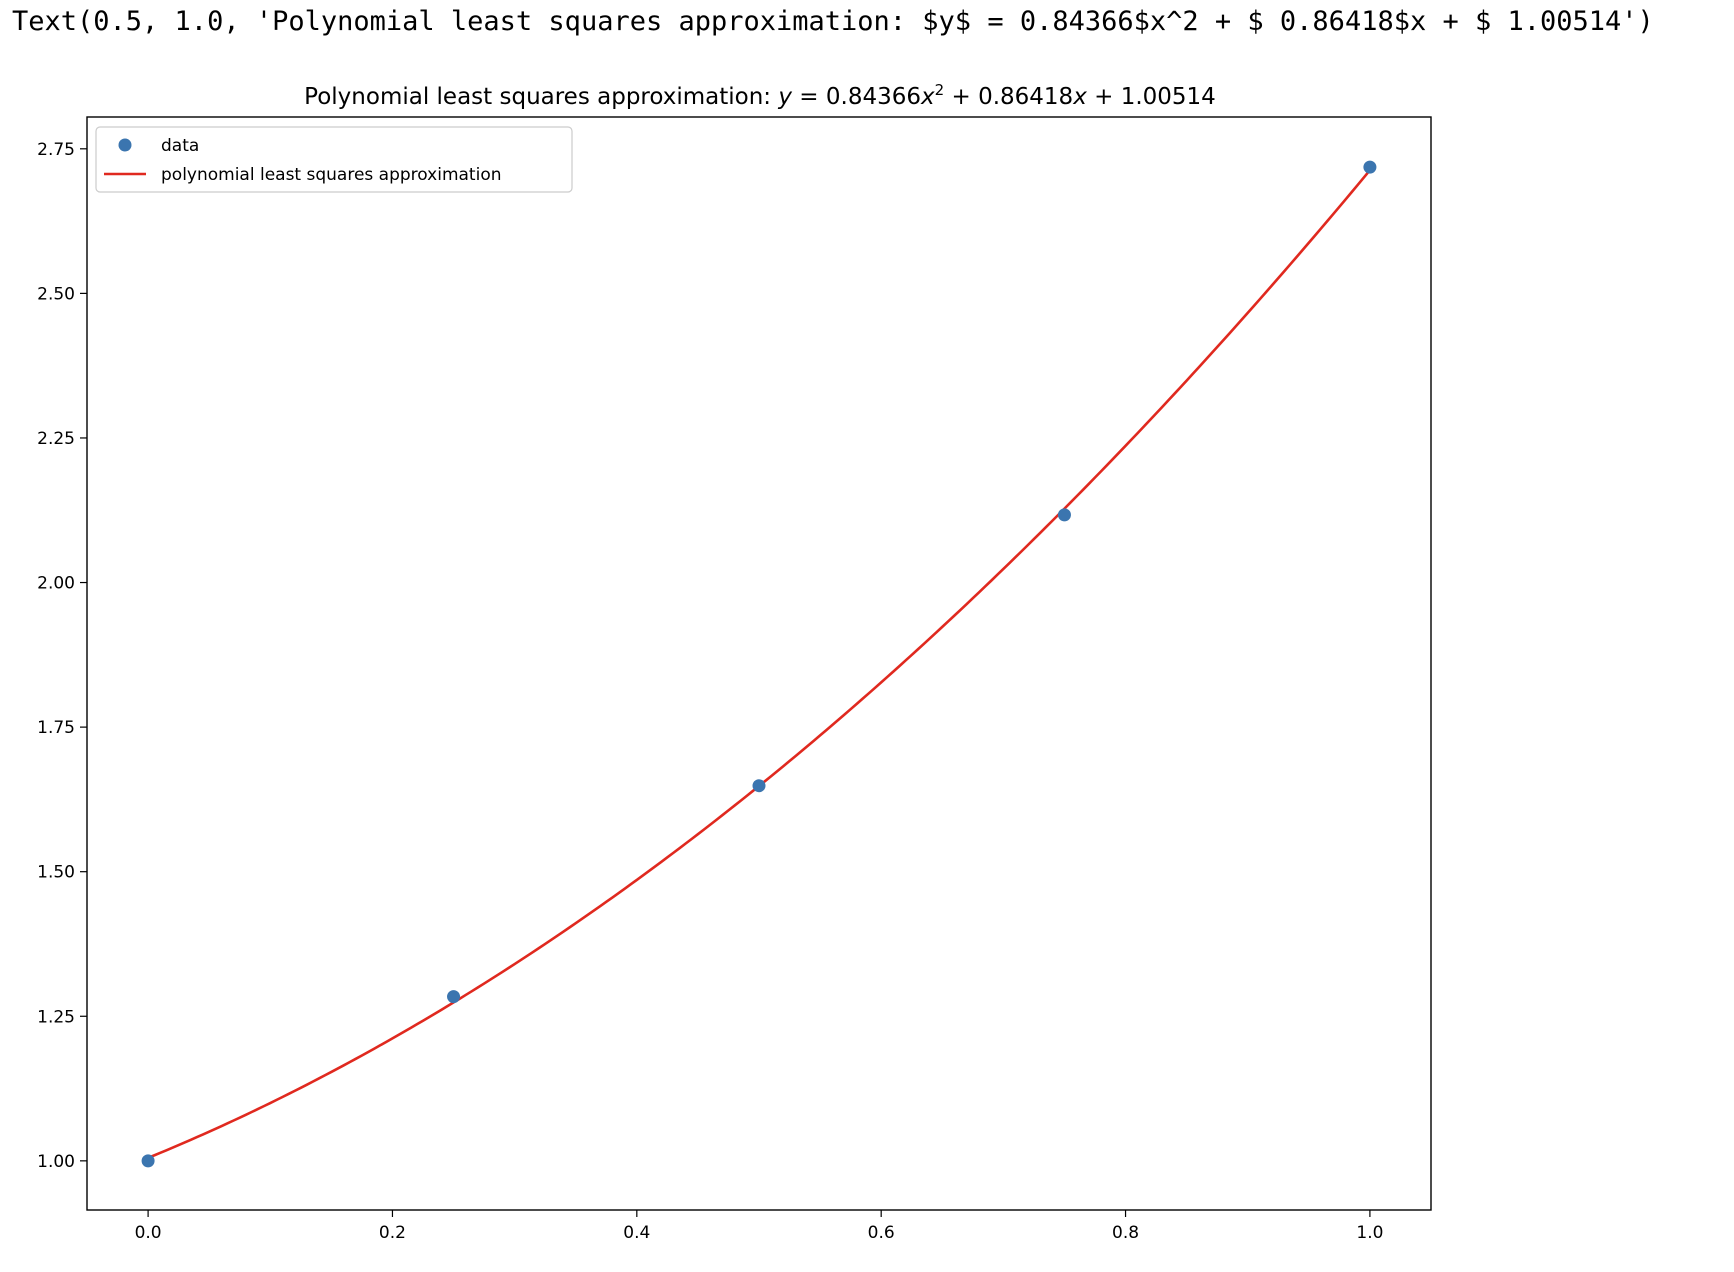 The width and height of the screenshot is (1734, 1272). I want to click on y-tick-label: 2.00, so click(56, 584).